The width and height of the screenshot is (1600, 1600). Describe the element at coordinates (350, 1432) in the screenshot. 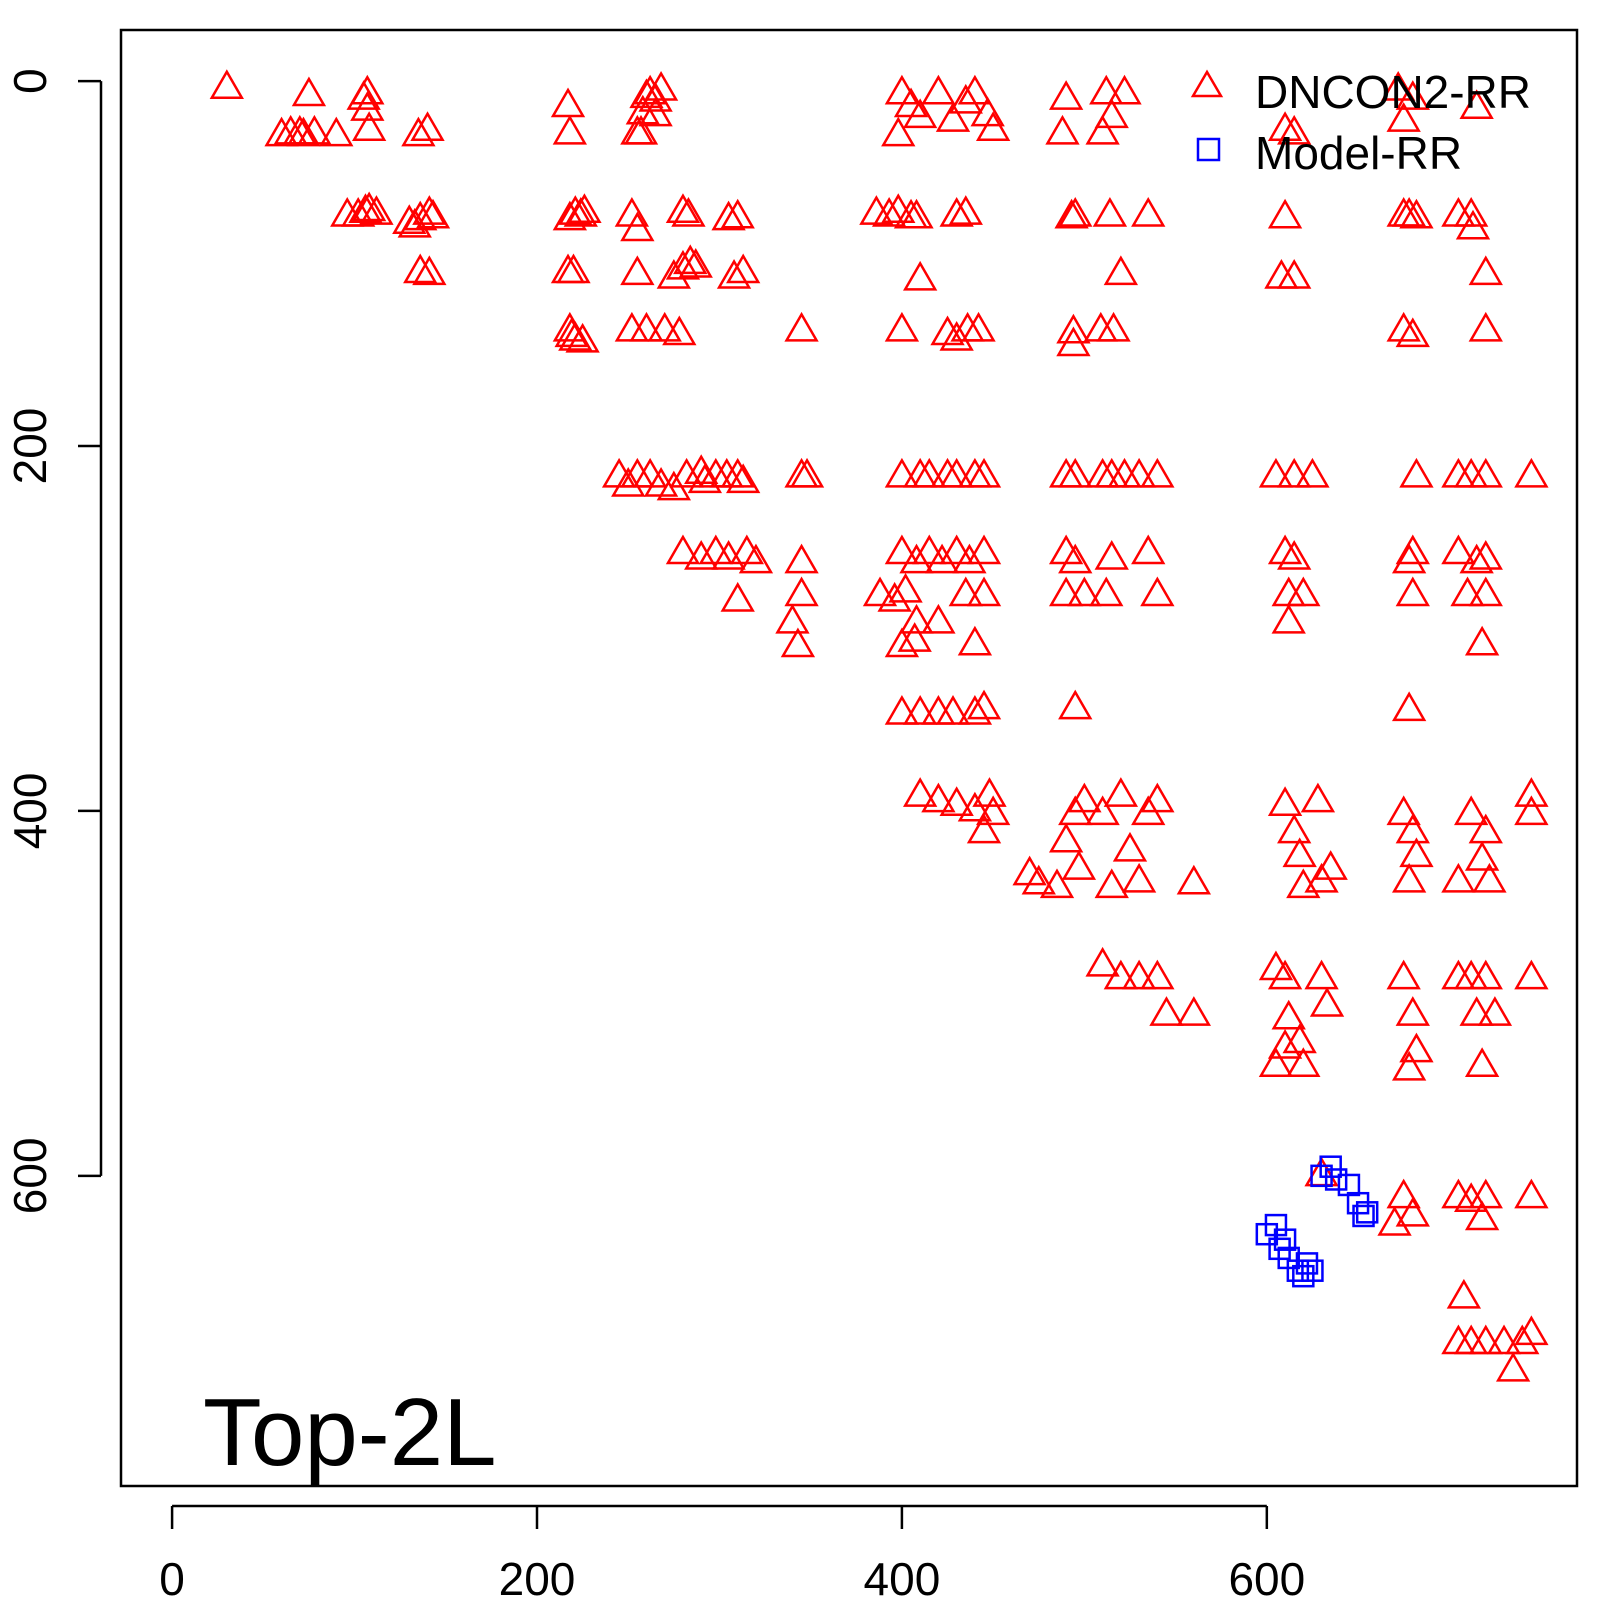

I see `chart-annotation: Top-2L` at that location.